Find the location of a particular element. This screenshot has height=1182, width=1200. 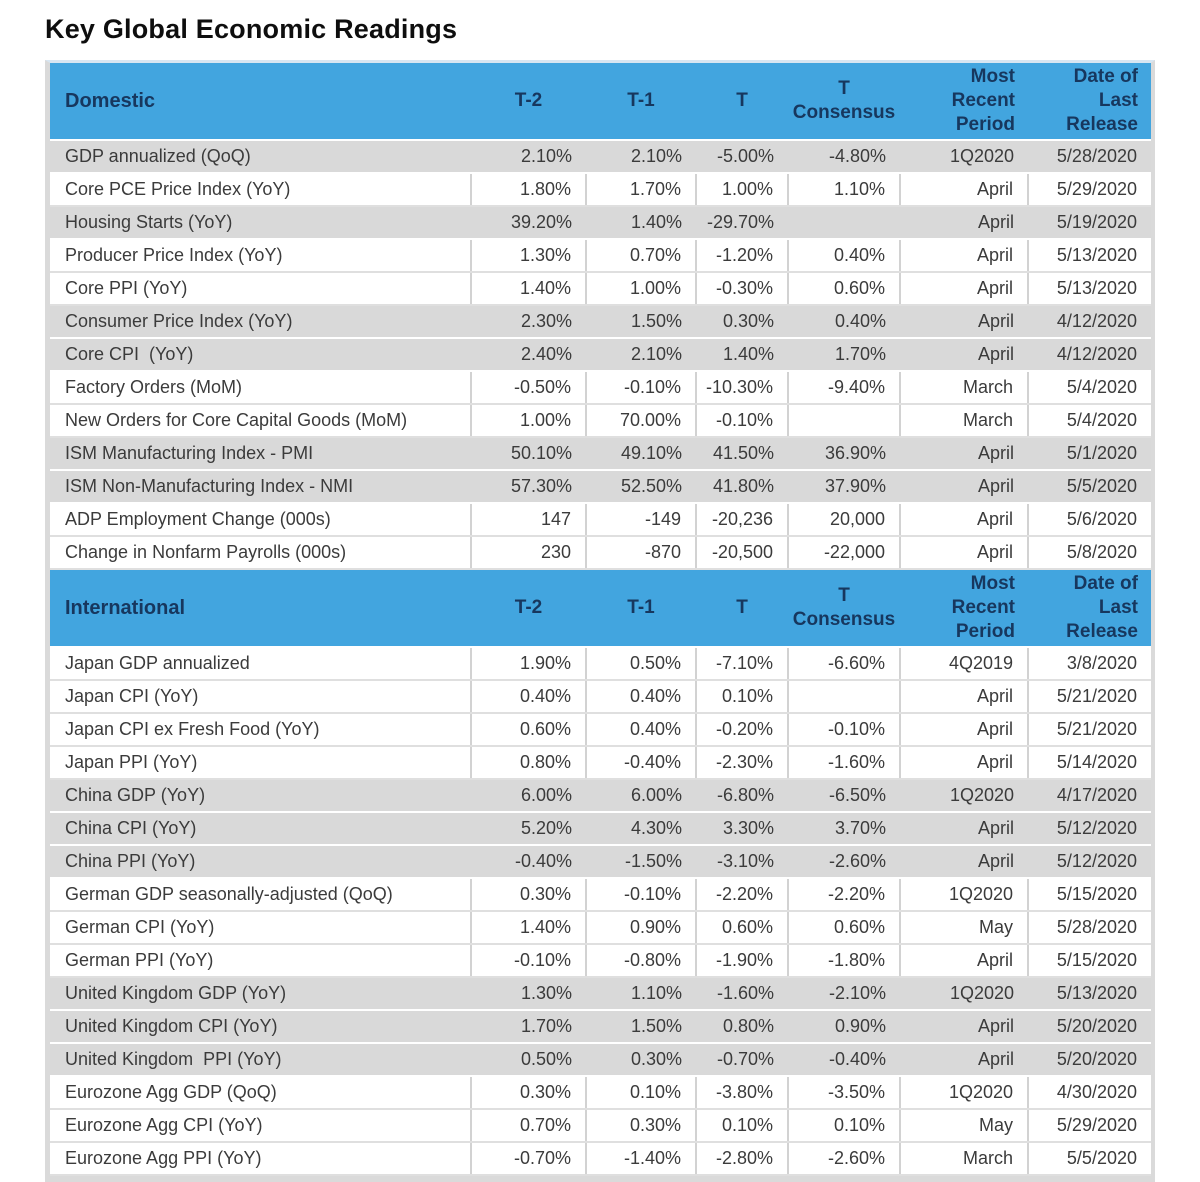

cell-t1: 1.00% is located at coordinates (640, 289).